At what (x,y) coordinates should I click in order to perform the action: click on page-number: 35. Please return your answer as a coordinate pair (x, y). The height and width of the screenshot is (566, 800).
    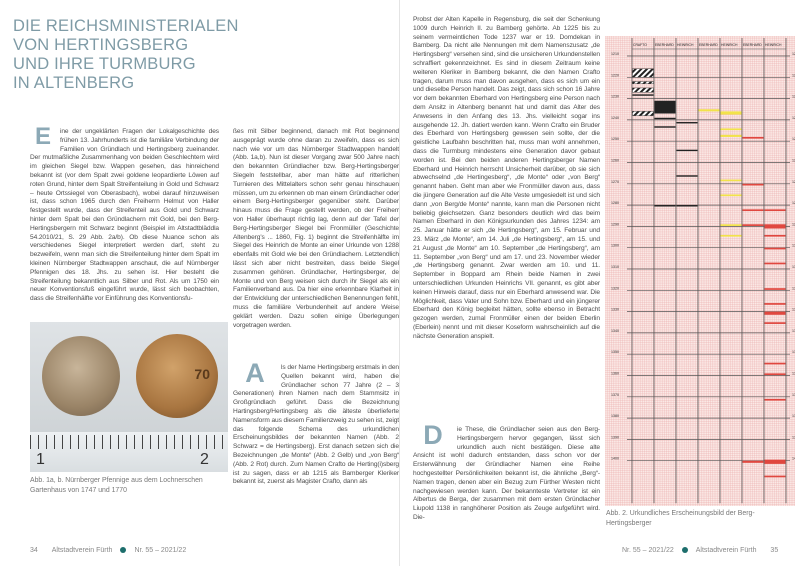
    Looking at the image, I should click on (774, 550).